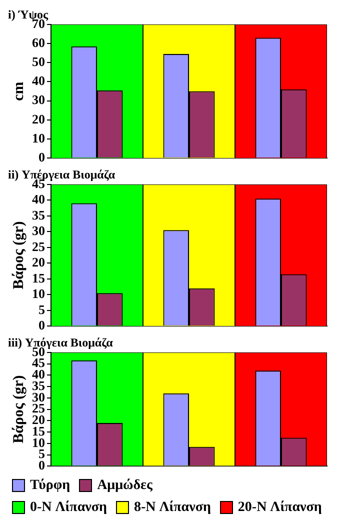 This screenshot has height=529, width=341. Describe the element at coordinates (49, 486) in the screenshot. I see `legend-label: Τύρφη` at that location.